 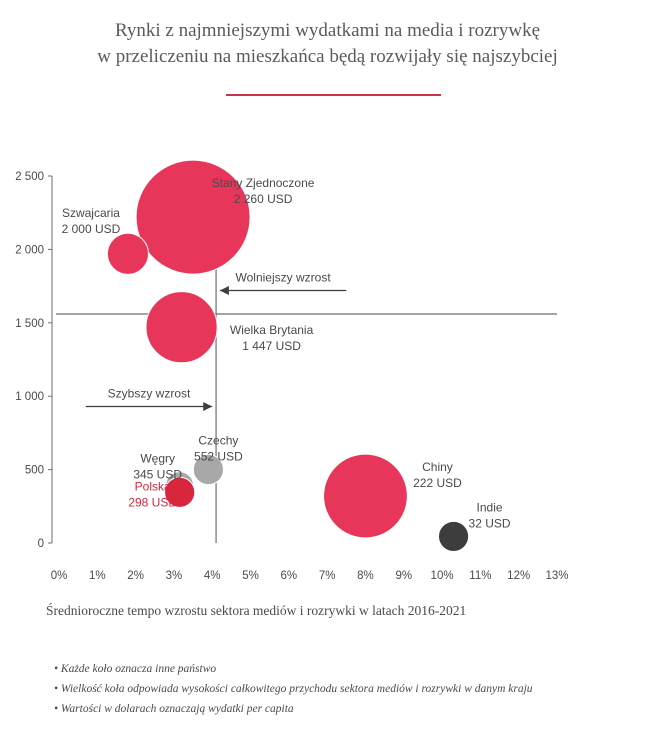 What do you see at coordinates (97, 576) in the screenshot?
I see `x-tick-label: 1%` at bounding box center [97, 576].